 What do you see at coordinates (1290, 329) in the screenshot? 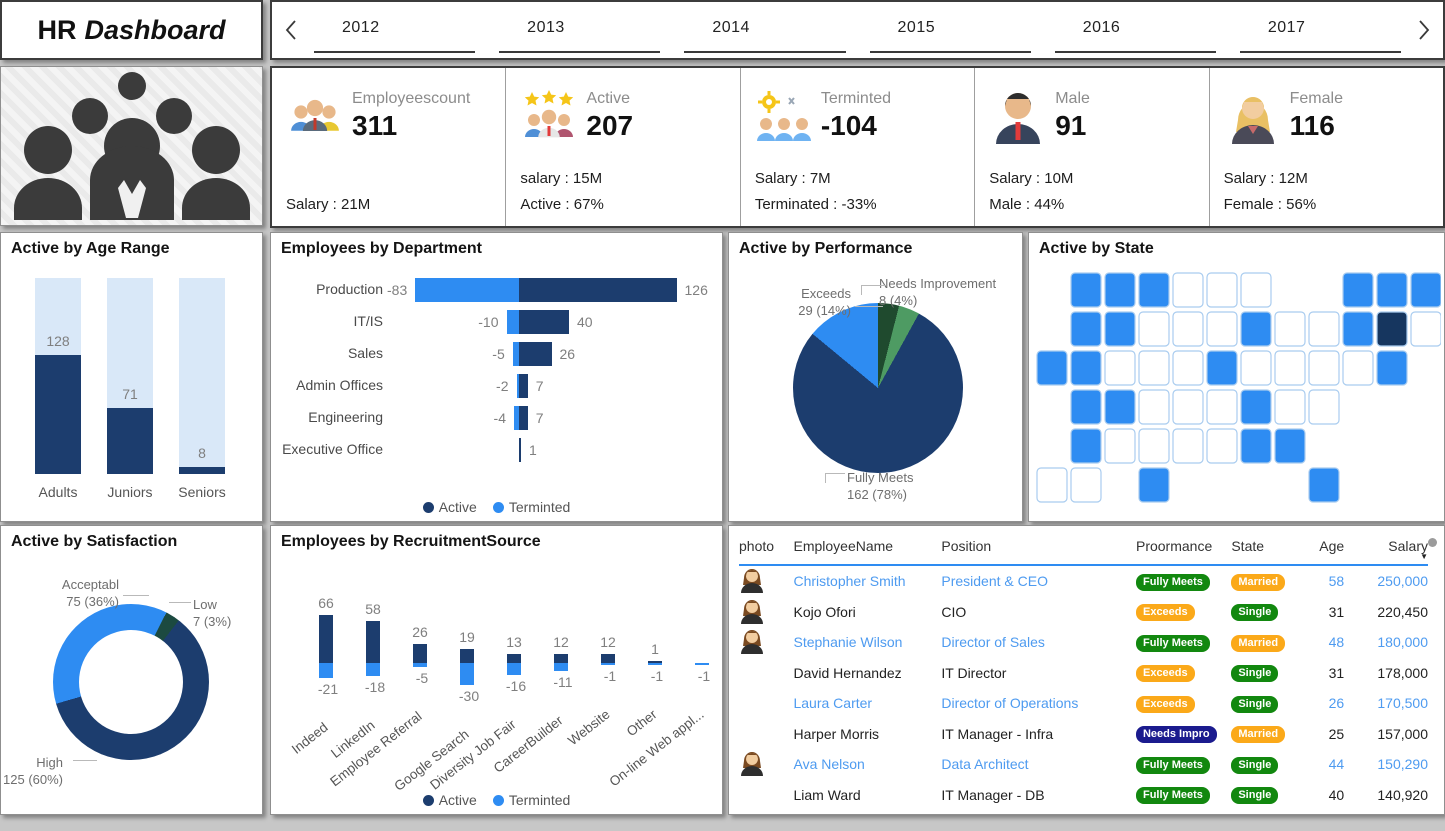
I see `state-OH` at bounding box center [1290, 329].